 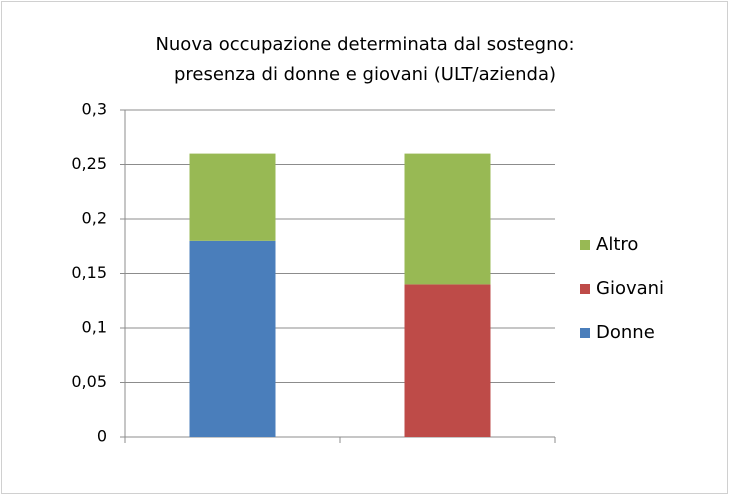 I want to click on y-tick-label: 0,05, so click(x=89, y=381).